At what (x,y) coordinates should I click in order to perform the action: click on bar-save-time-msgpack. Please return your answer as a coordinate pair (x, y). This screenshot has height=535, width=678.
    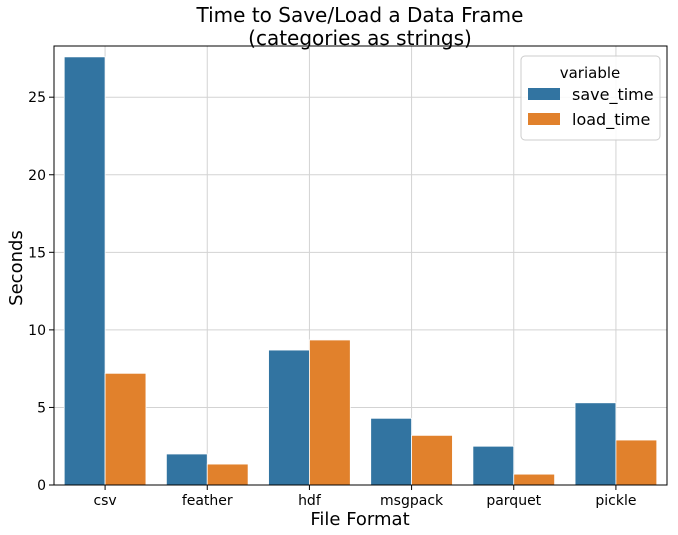
    Looking at the image, I should click on (391, 451).